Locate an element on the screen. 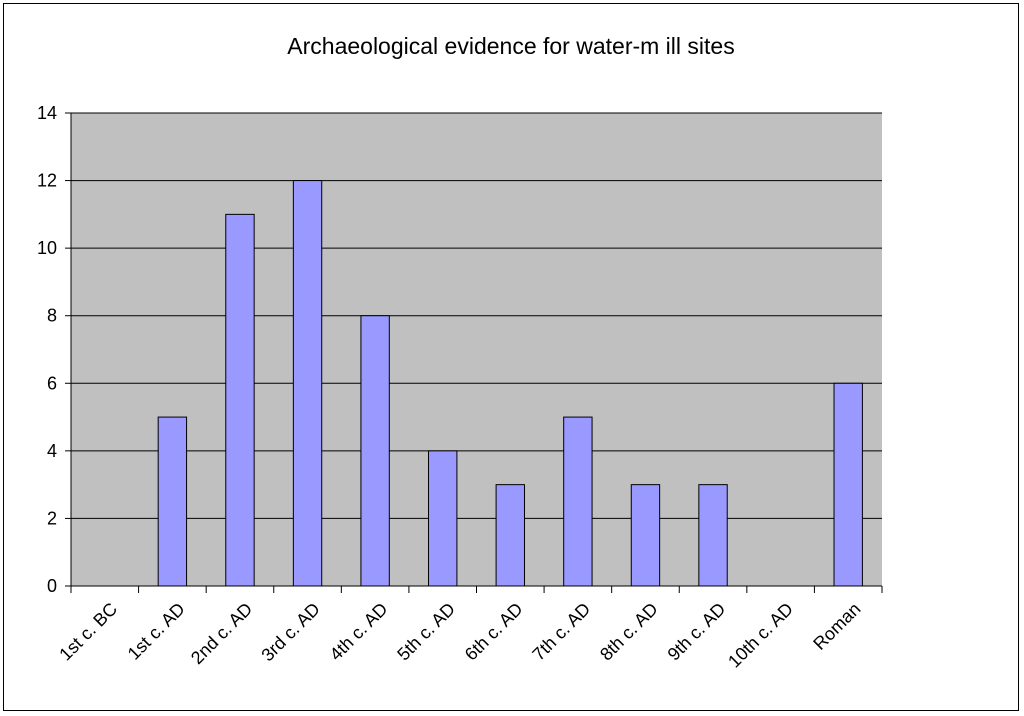 The height and width of the screenshot is (716, 1024). y-tick-label: 8 is located at coordinates (52, 316).